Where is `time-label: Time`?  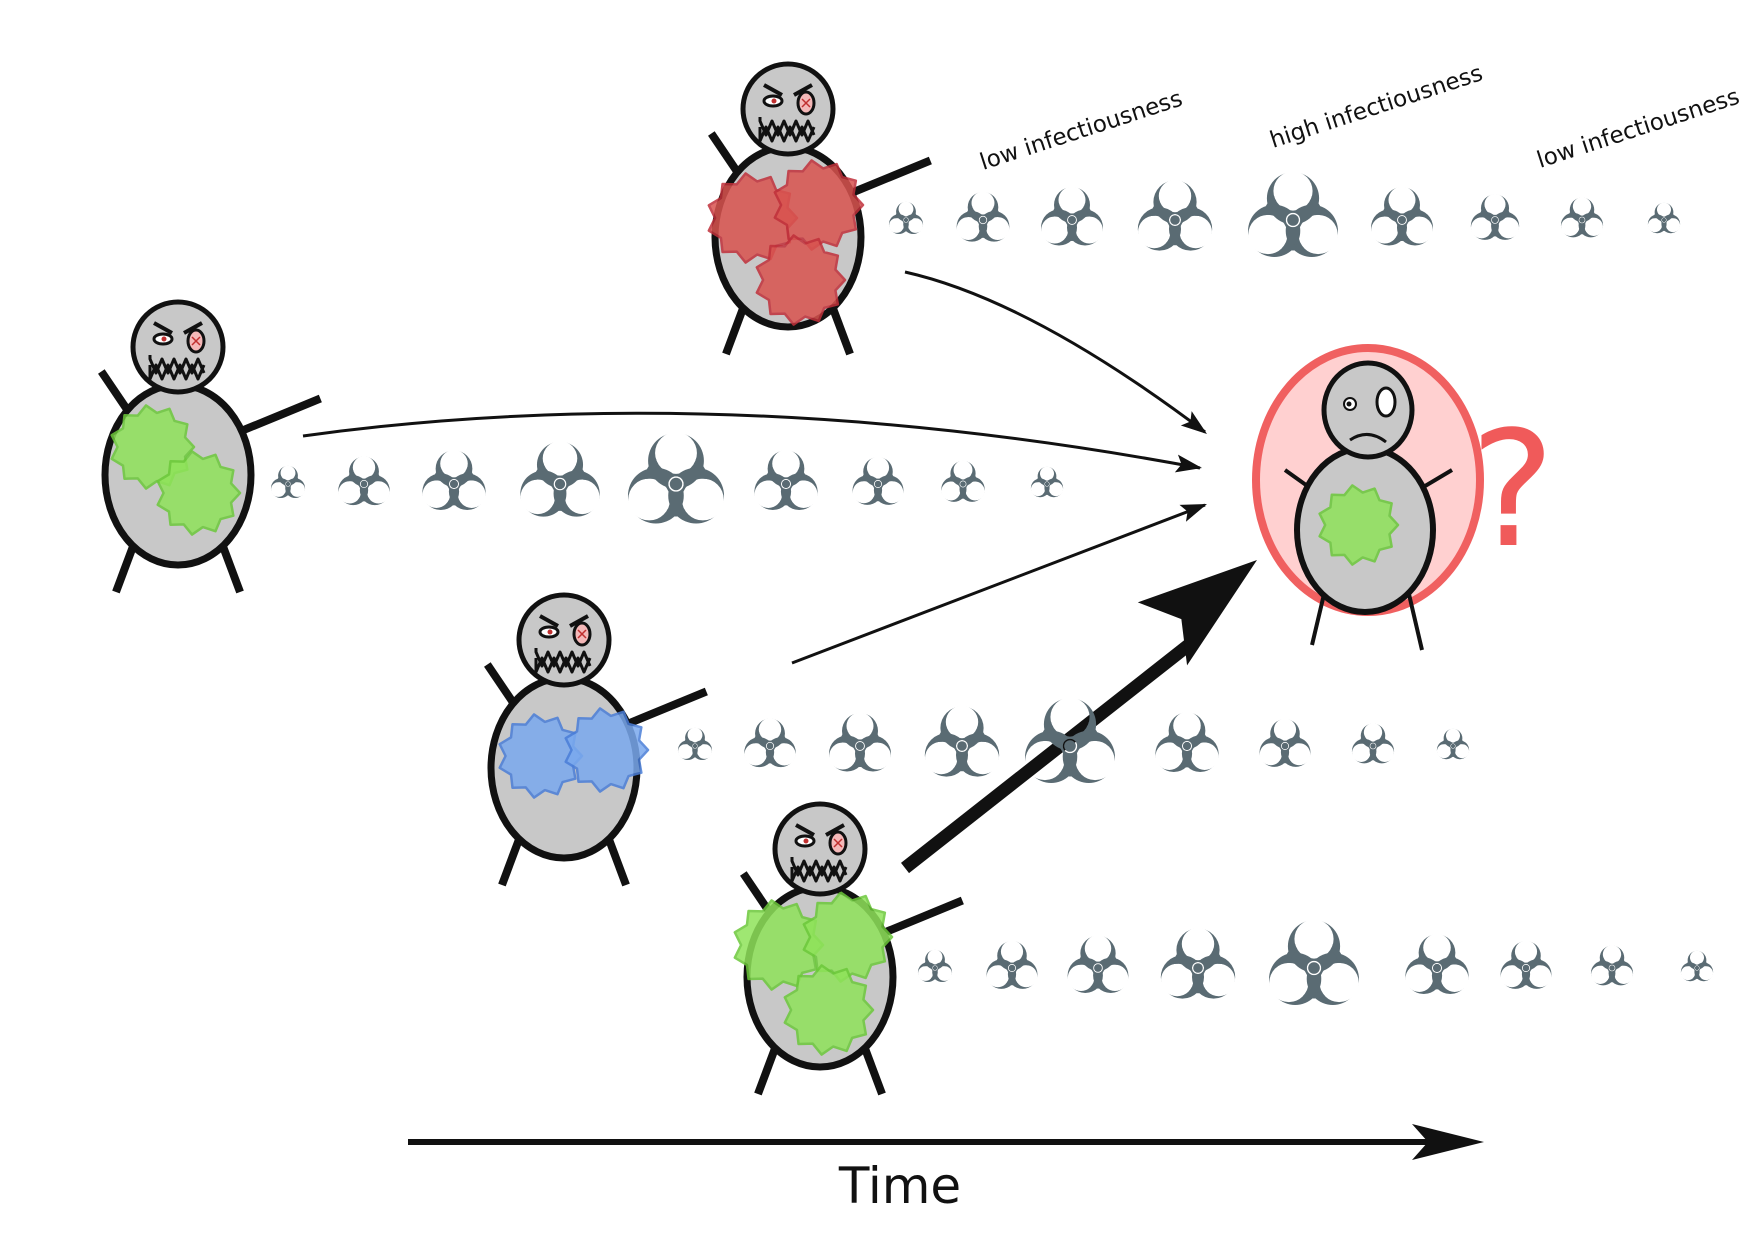 time-label: Time is located at coordinates (899, 1186).